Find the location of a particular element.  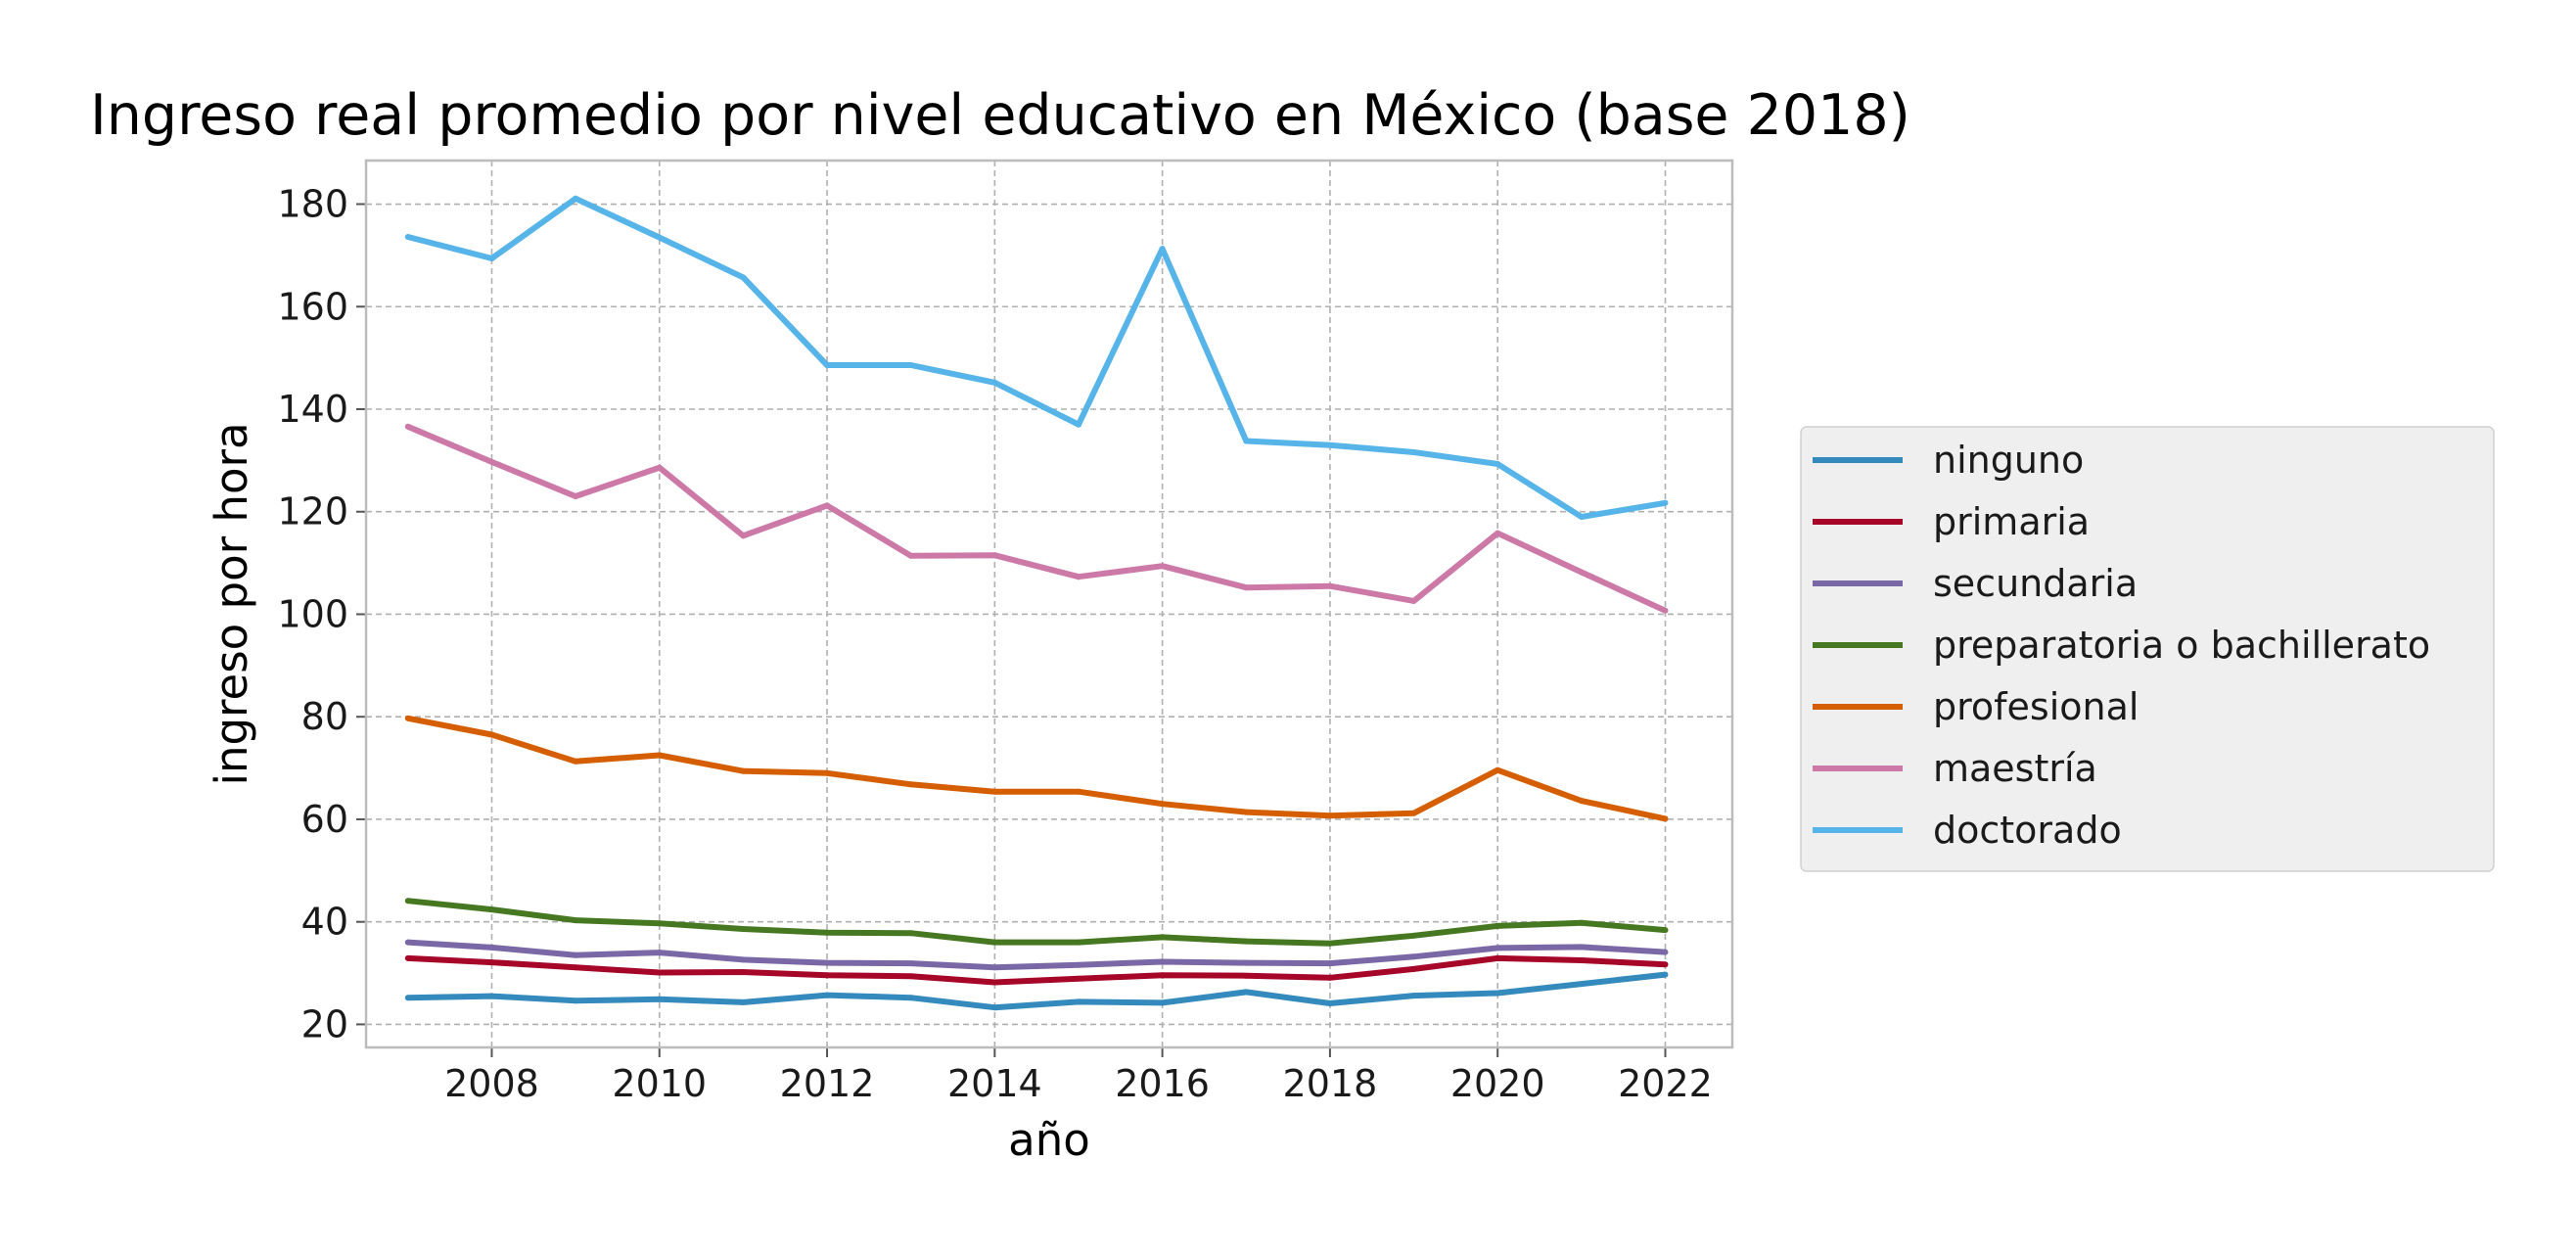

y-tick-label: 120 is located at coordinates (313, 512).